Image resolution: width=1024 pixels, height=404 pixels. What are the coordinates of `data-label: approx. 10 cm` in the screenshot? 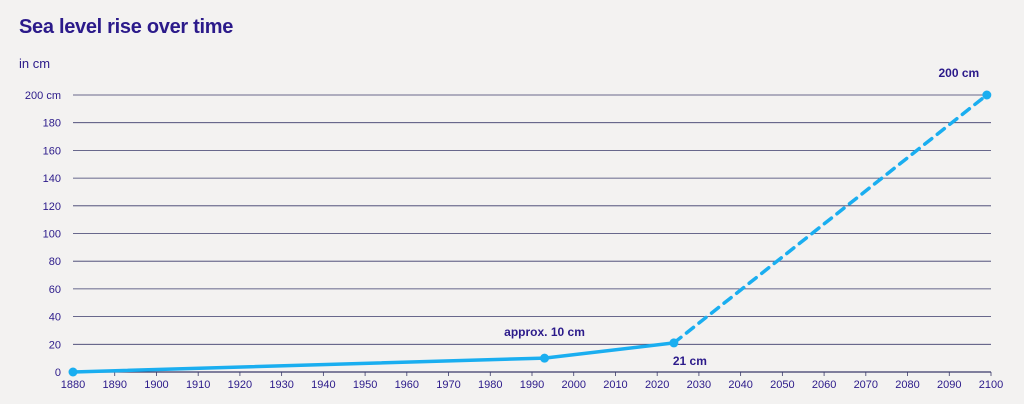 It's located at (544, 332).